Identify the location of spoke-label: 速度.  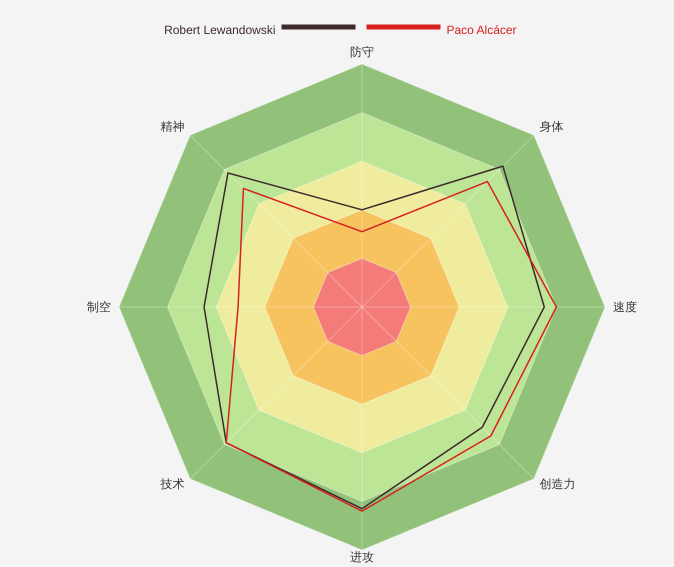
(625, 307).